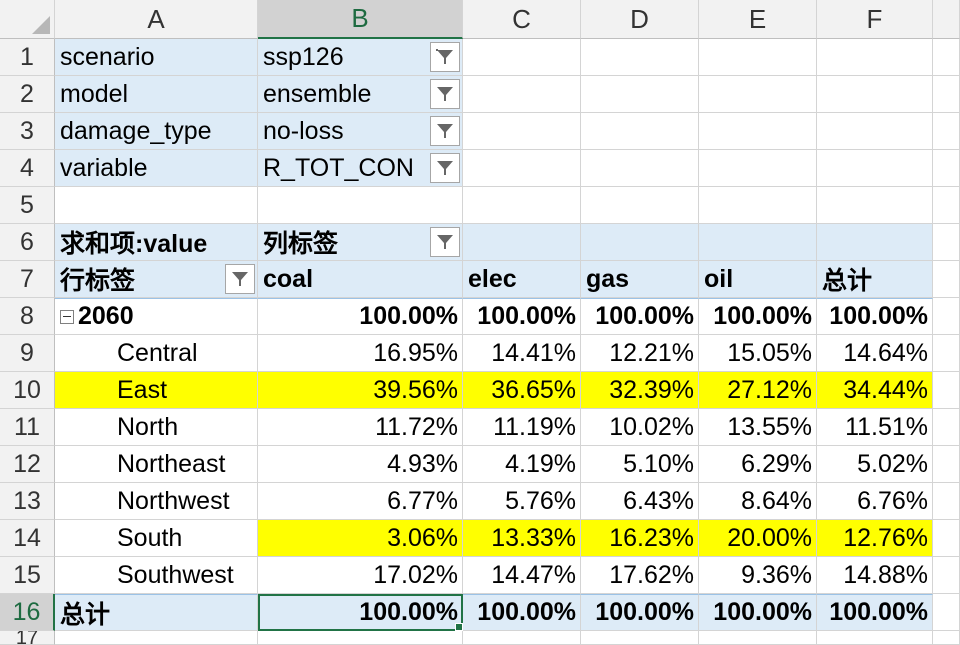  What do you see at coordinates (156, 94) in the screenshot?
I see `filter-label: model` at bounding box center [156, 94].